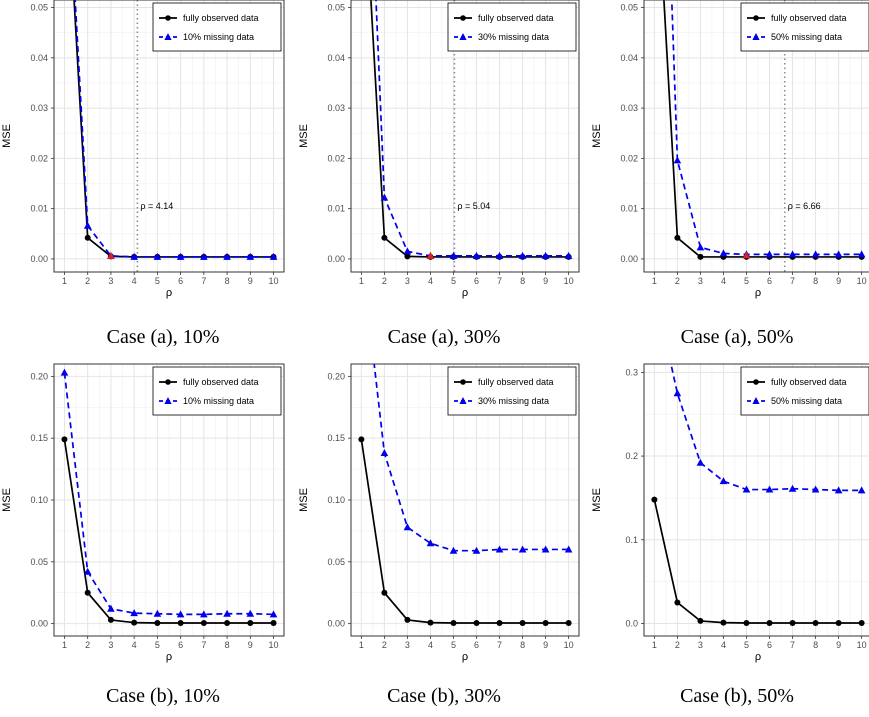 This screenshot has height=717, width=869. Describe the element at coordinates (180, 645) in the screenshot. I see `chart-b-10-x-tick-label: 6` at that location.